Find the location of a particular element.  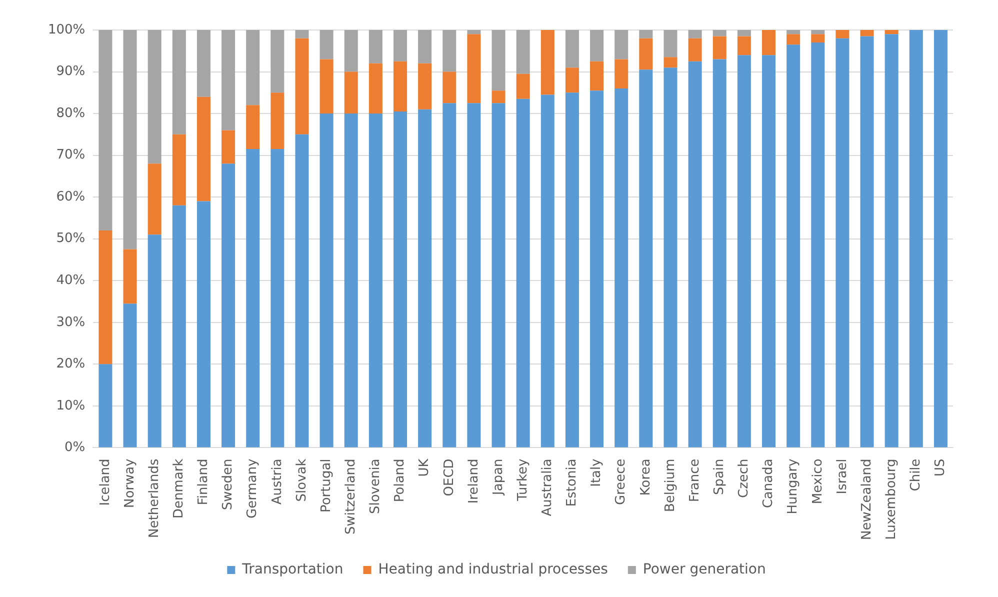

x-tick-label: UK is located at coordinates (424, 467).